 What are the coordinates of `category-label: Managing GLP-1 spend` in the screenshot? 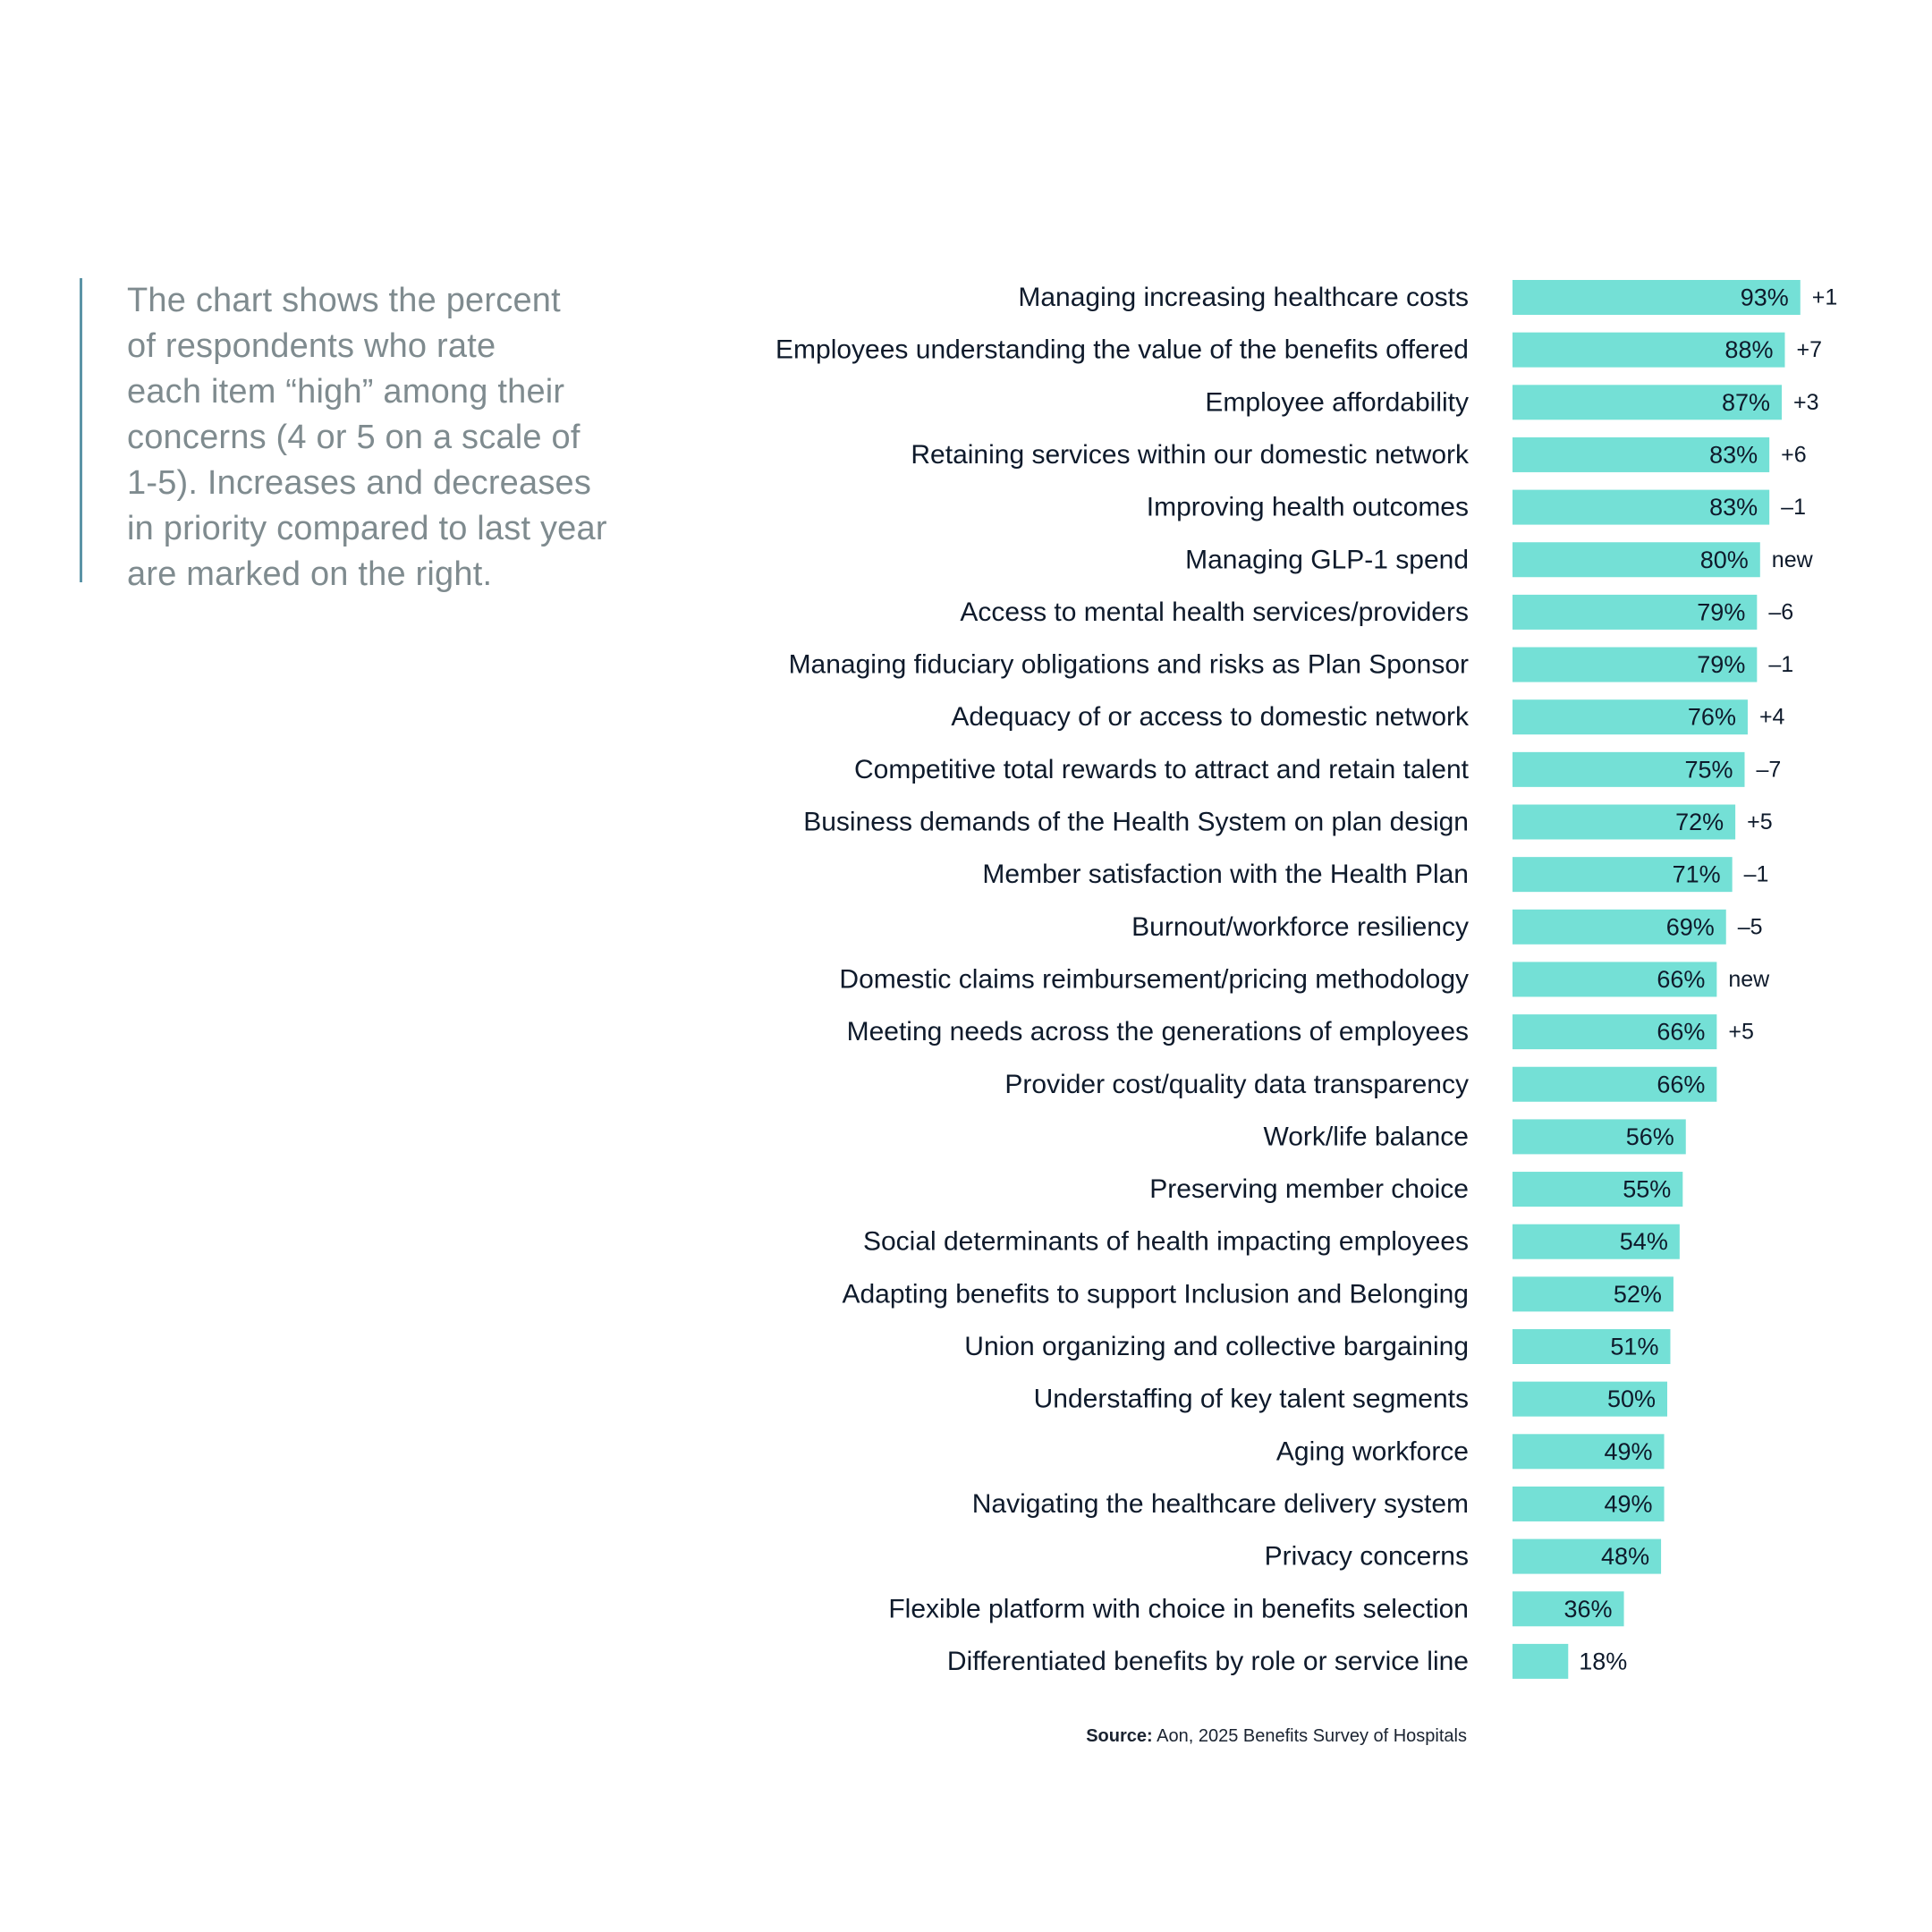 It's located at (1327, 559).